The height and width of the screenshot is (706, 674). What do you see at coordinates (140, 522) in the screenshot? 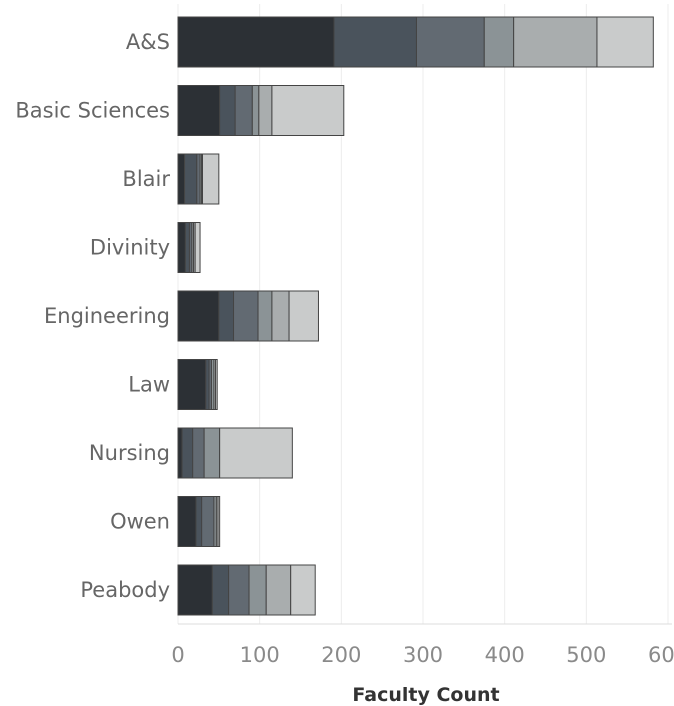
I see `category-label: Owen` at bounding box center [140, 522].